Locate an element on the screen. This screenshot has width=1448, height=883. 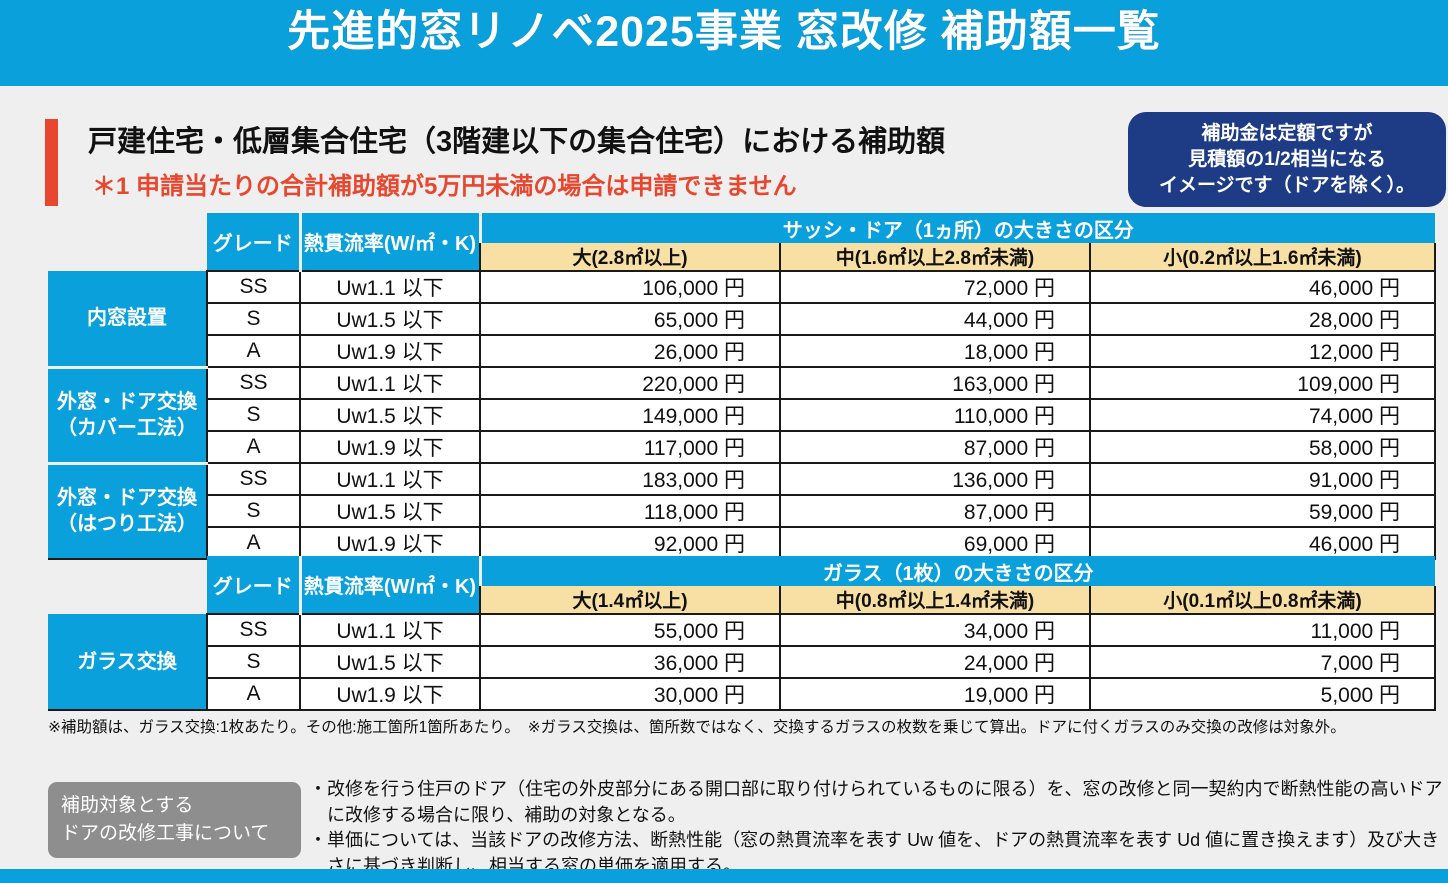
amount-cell: 18,000 円 is located at coordinates (935, 351).